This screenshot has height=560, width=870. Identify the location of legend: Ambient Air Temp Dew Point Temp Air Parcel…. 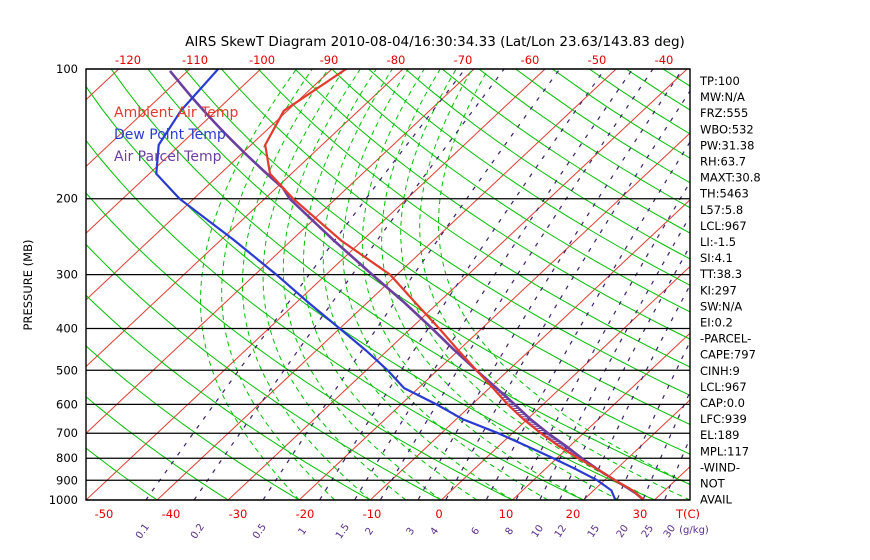
(176, 135).